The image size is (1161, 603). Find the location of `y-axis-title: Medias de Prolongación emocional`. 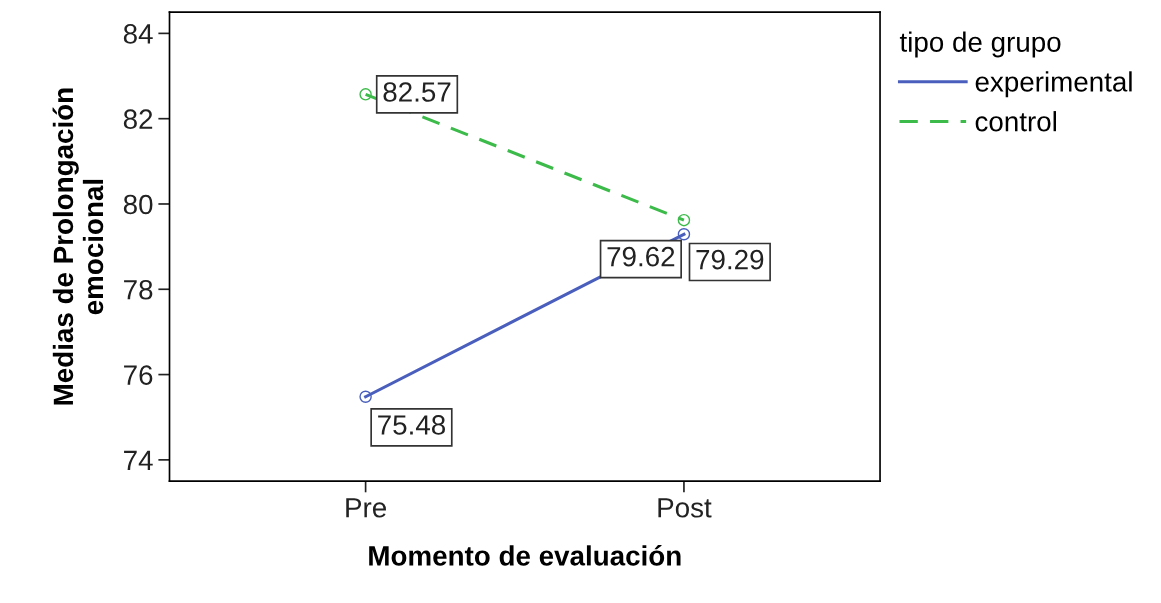

y-axis-title: Medias de Prolongación emocional is located at coordinates (78, 246).